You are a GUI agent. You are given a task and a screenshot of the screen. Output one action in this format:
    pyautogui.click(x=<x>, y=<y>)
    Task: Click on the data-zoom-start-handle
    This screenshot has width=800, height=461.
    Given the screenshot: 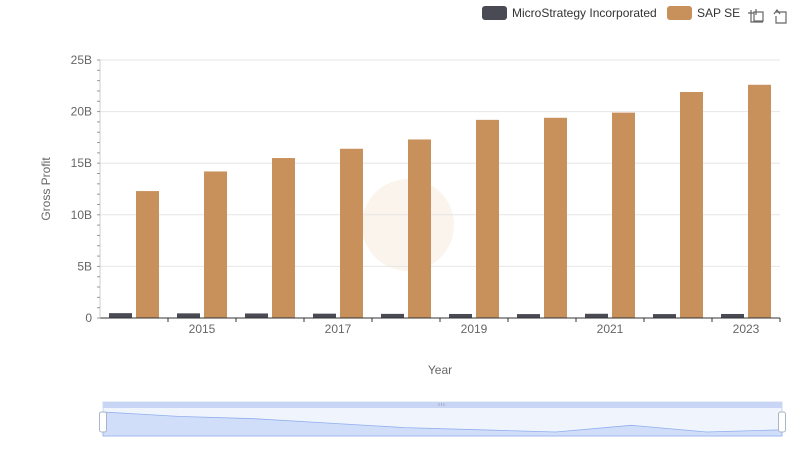 What is the action you would take?
    pyautogui.click(x=103, y=422)
    